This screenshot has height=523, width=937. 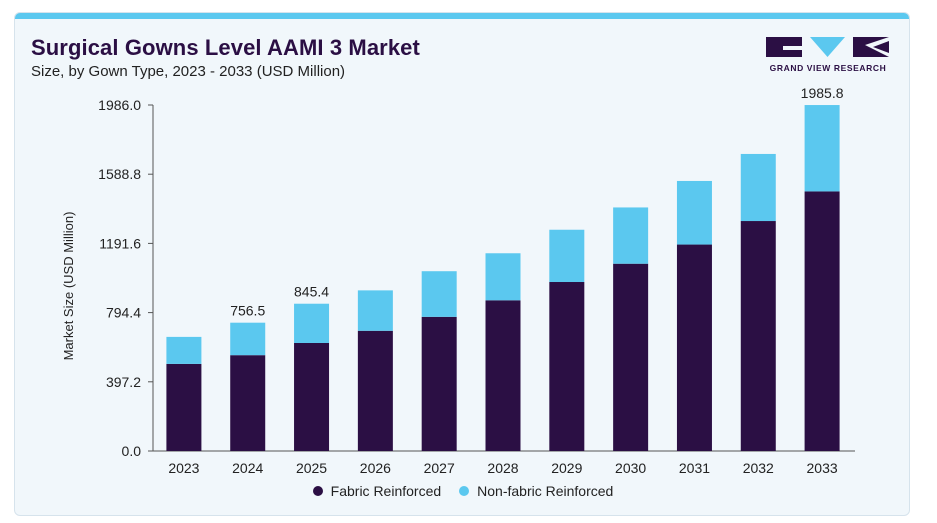 What do you see at coordinates (822, 93) in the screenshot?
I see `total-value-label: 1985.8` at bounding box center [822, 93].